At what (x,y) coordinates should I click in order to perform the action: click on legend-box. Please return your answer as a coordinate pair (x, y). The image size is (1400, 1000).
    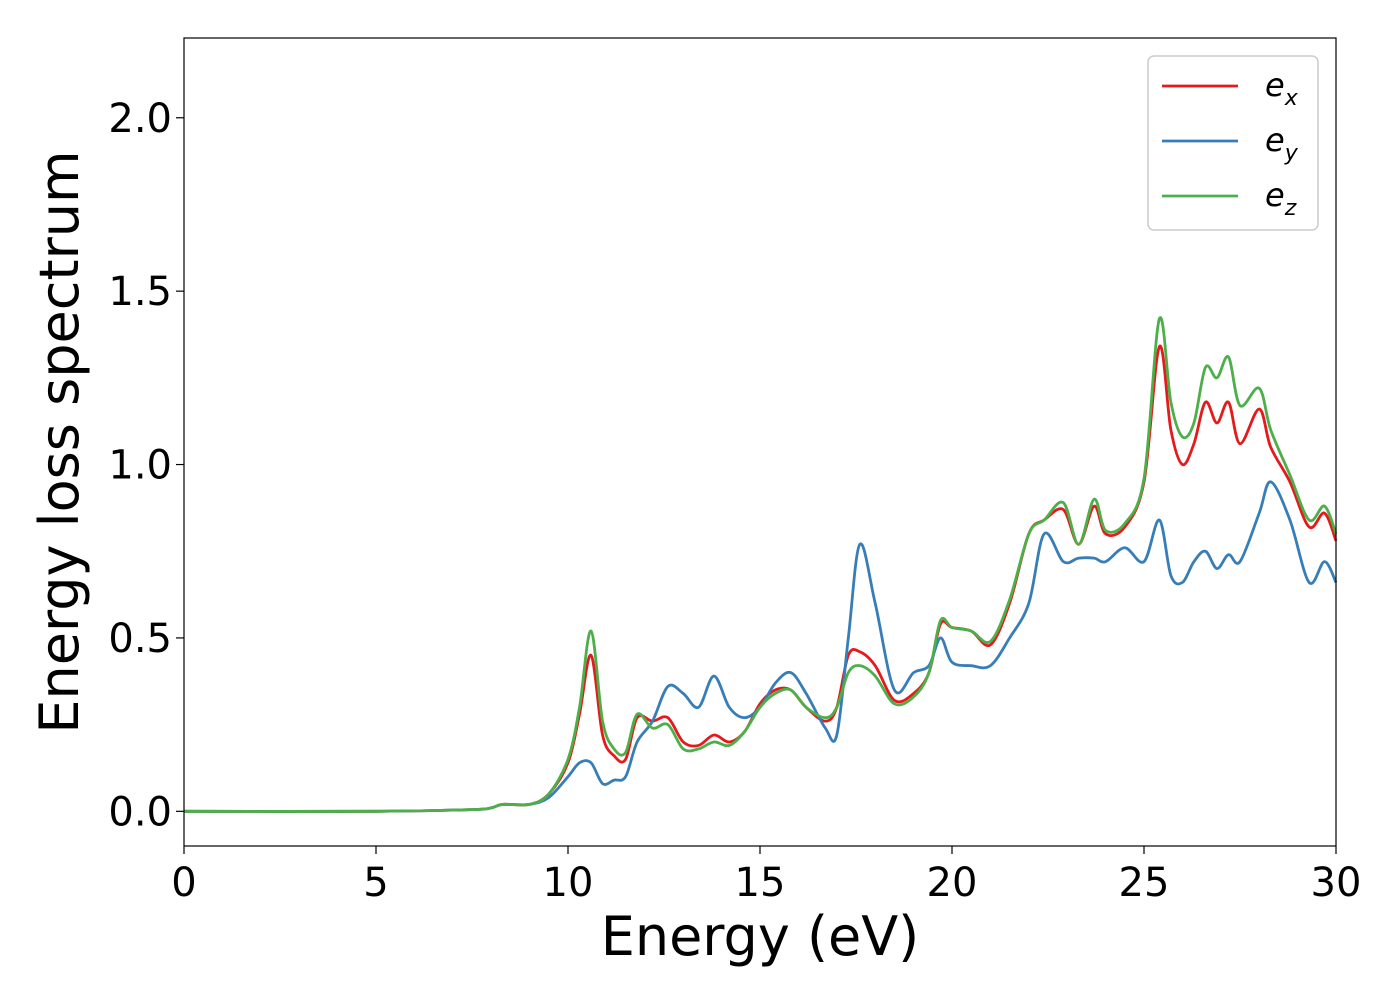
    Looking at the image, I should click on (1233, 143).